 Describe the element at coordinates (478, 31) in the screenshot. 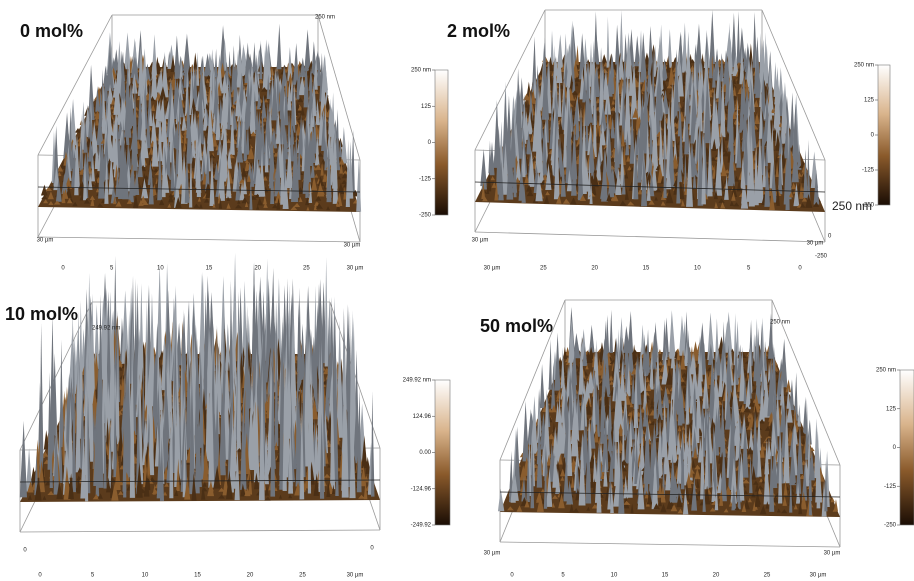

I see `panel-title: 2 mol%` at that location.